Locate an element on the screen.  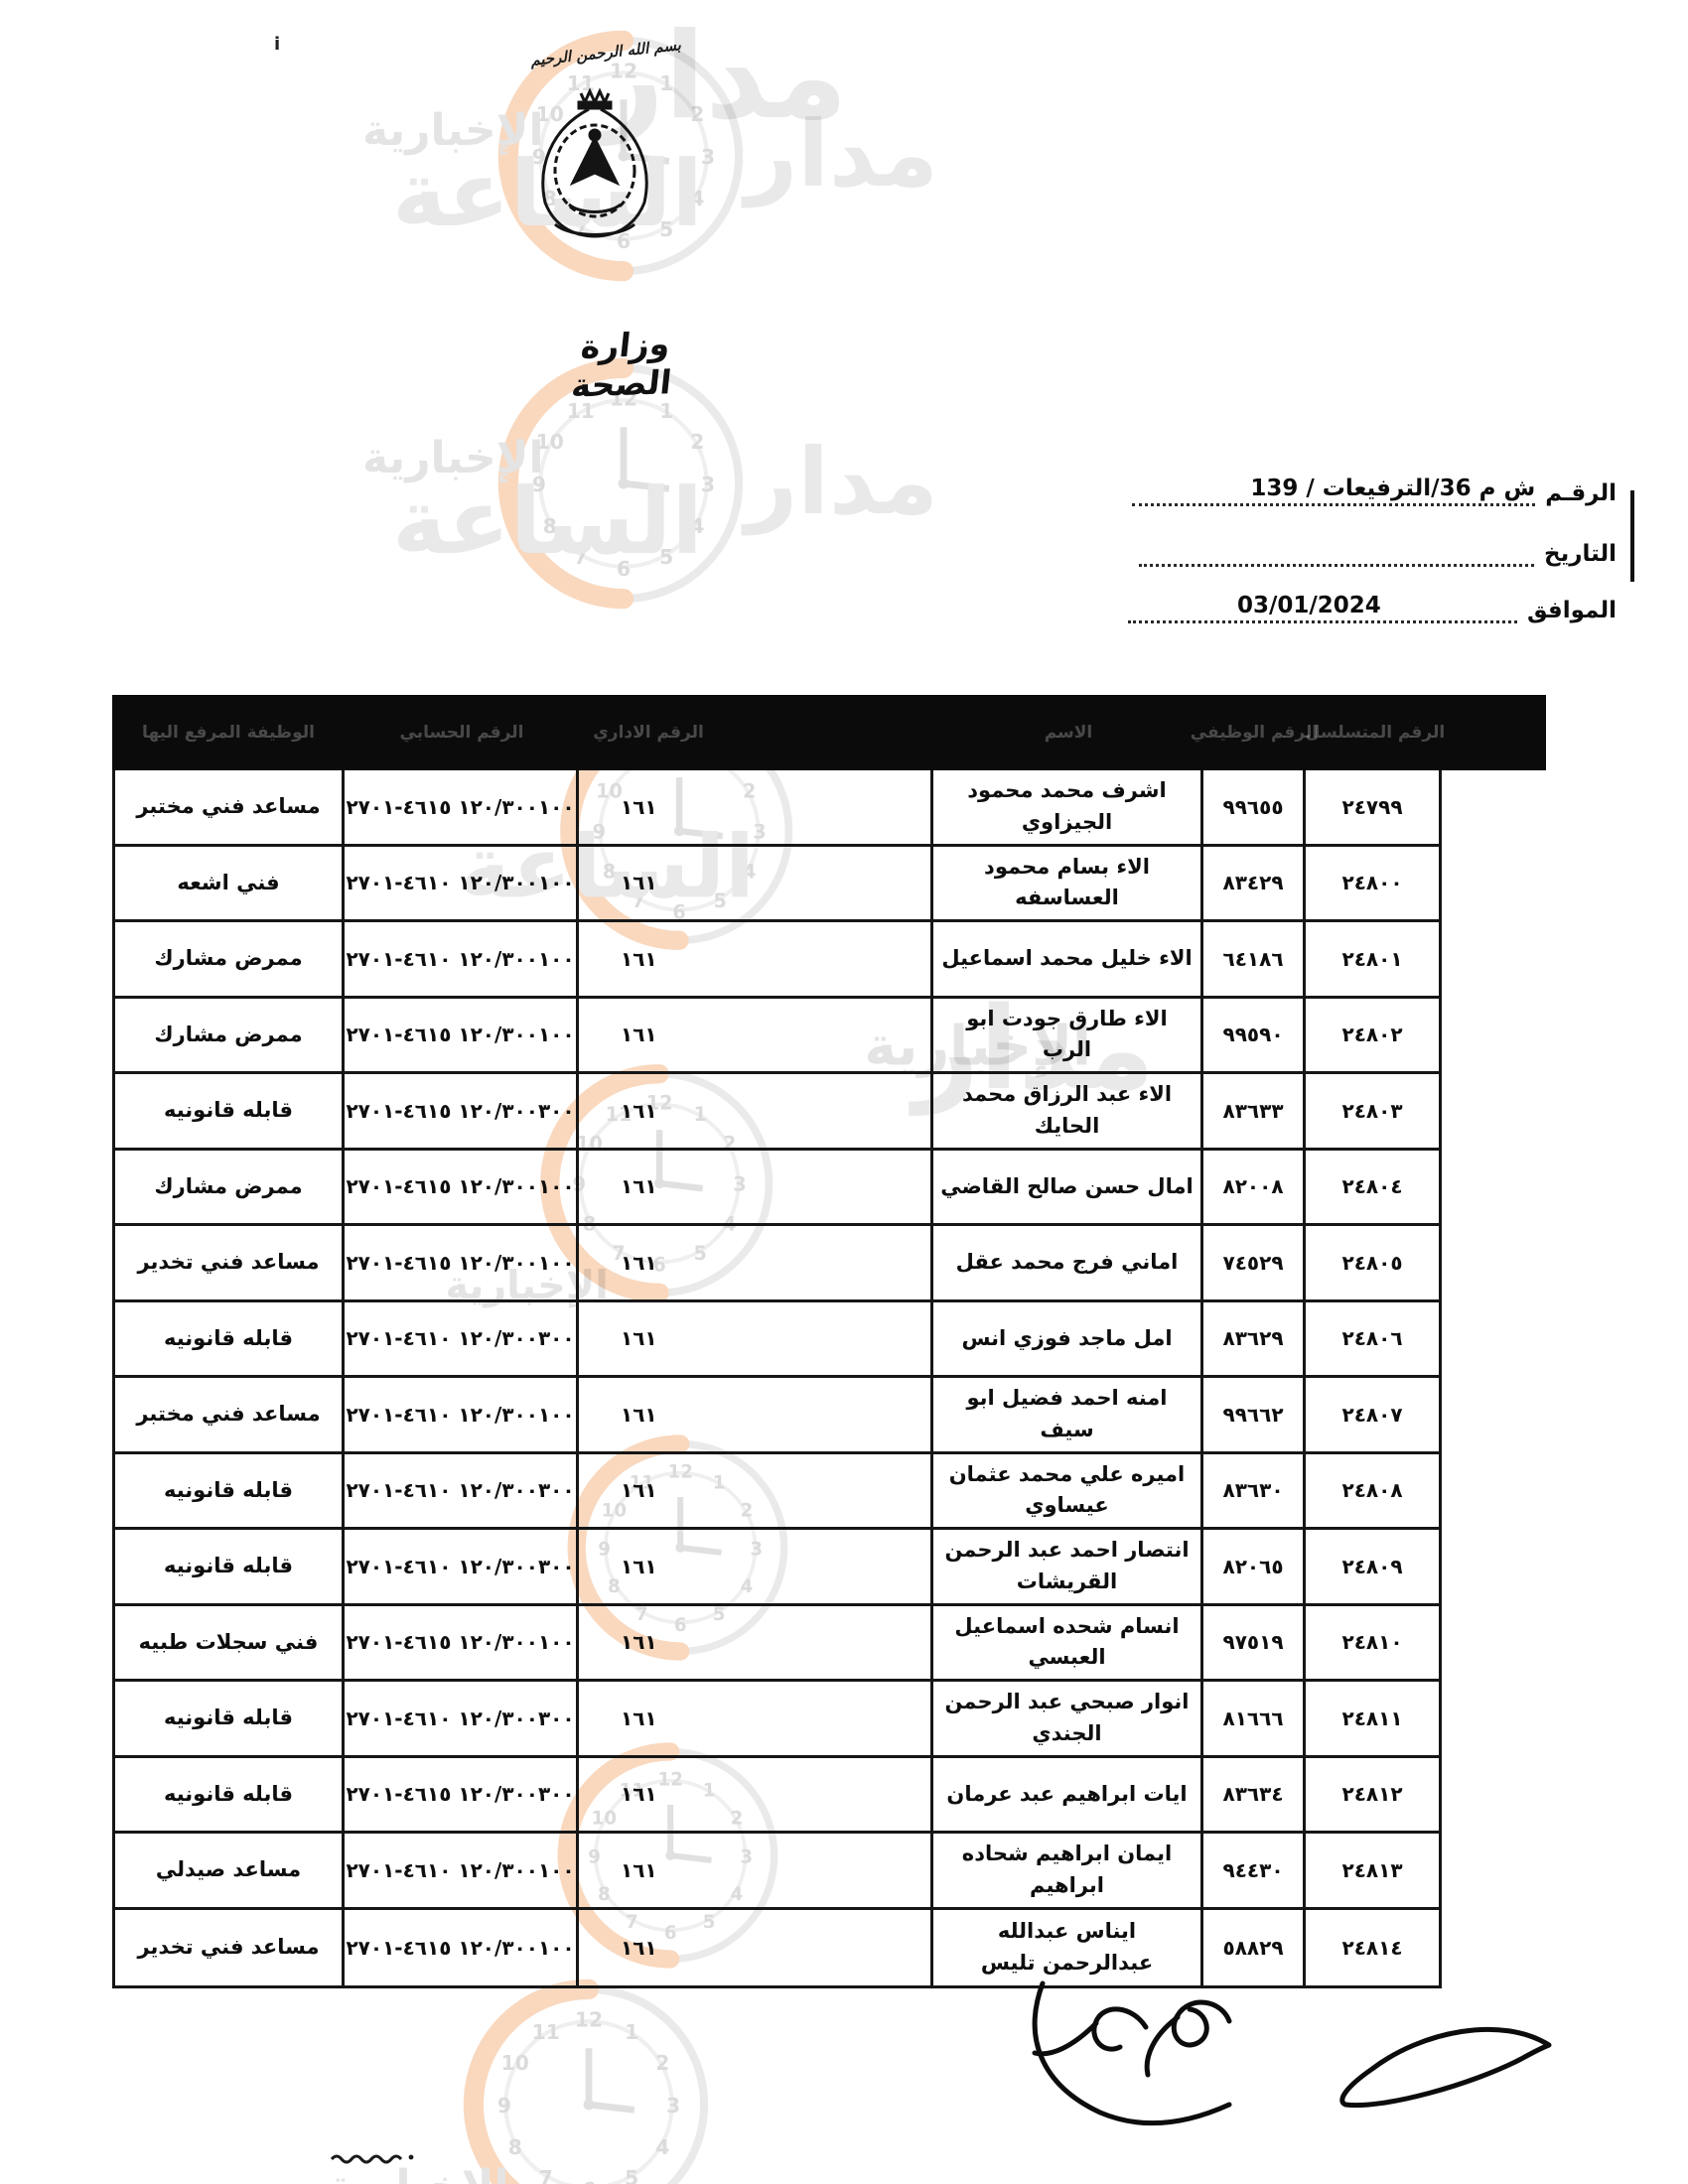
svg-text: 10 is located at coordinates (515, 2063).